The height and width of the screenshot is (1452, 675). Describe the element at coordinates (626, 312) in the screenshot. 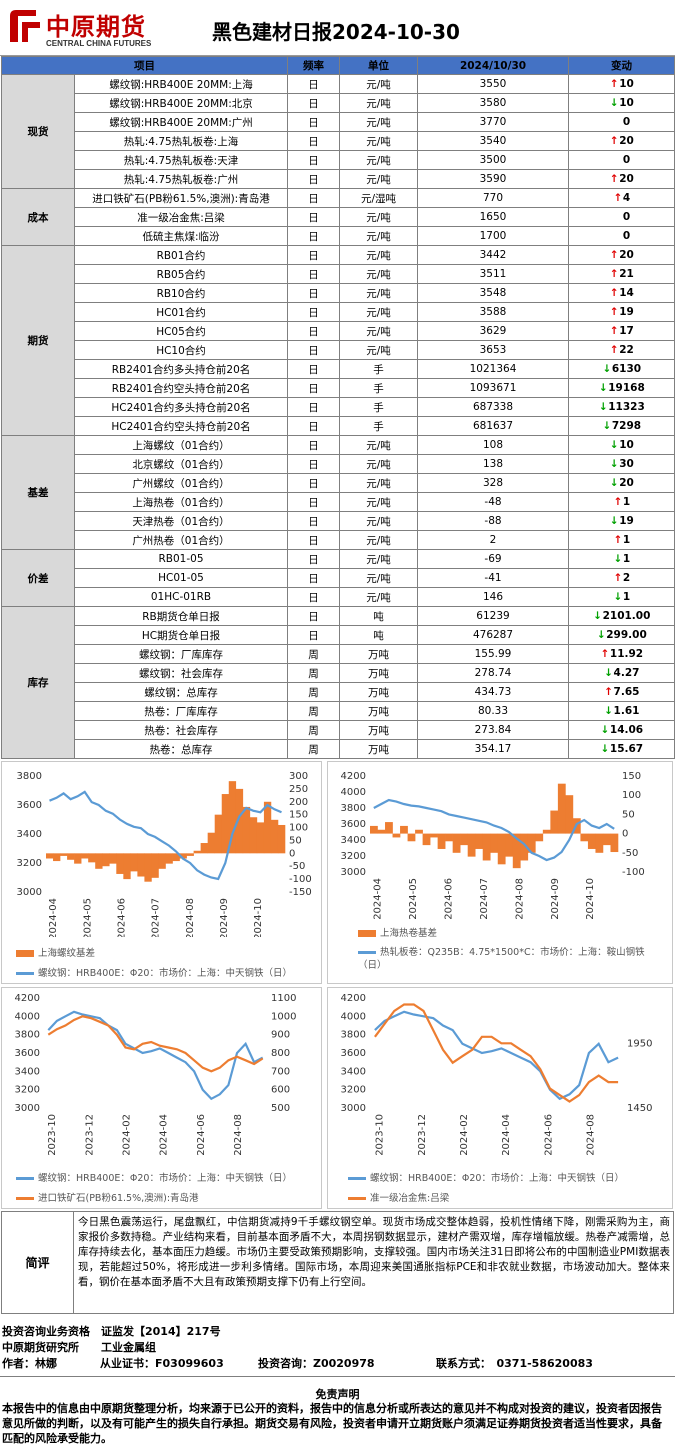

I see `change-value: 19` at that location.